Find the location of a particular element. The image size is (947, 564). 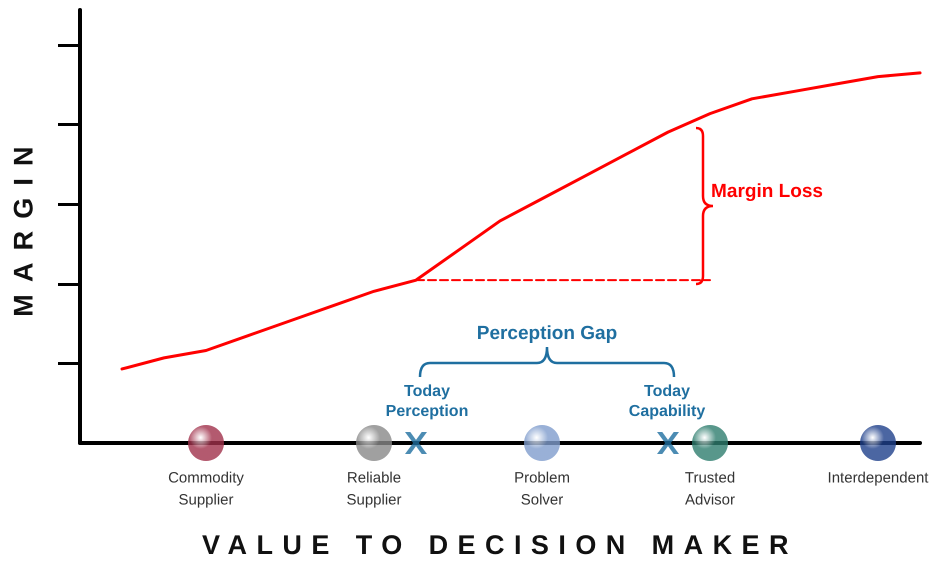

x-tick-label: Trusted Advisor is located at coordinates (710, 489).